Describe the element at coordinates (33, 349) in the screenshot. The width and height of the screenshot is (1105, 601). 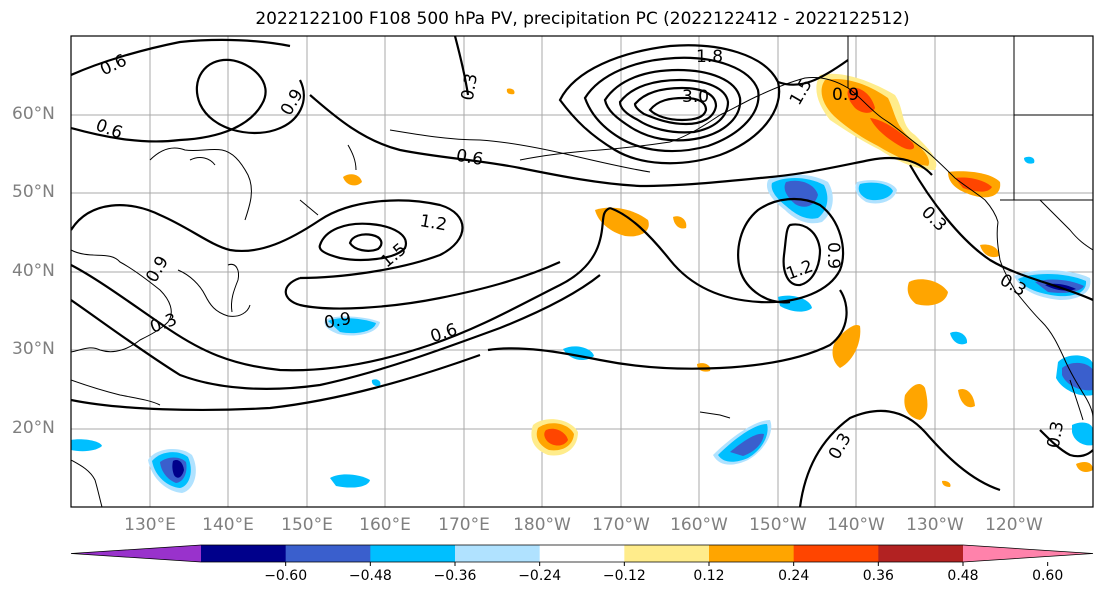
I see `lat-label: 30°N` at that location.